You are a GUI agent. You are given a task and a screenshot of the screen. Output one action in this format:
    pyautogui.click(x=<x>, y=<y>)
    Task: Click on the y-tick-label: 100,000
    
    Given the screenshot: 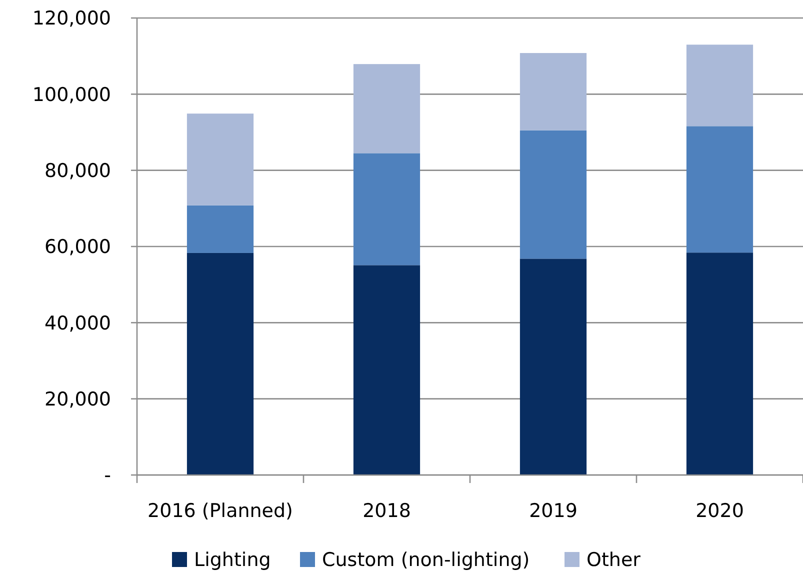 What is the action you would take?
    pyautogui.click(x=71, y=95)
    